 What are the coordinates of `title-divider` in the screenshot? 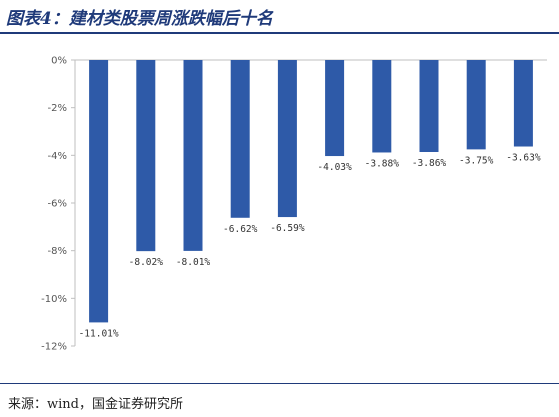 It's located at (279, 33).